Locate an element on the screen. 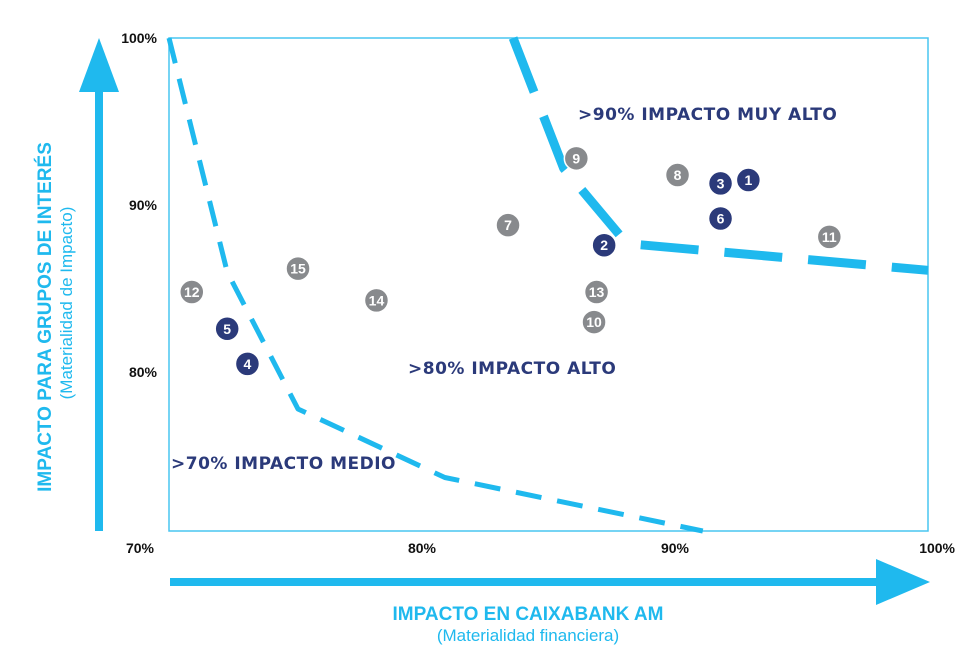  x-tick-label: 90% is located at coordinates (675, 548).